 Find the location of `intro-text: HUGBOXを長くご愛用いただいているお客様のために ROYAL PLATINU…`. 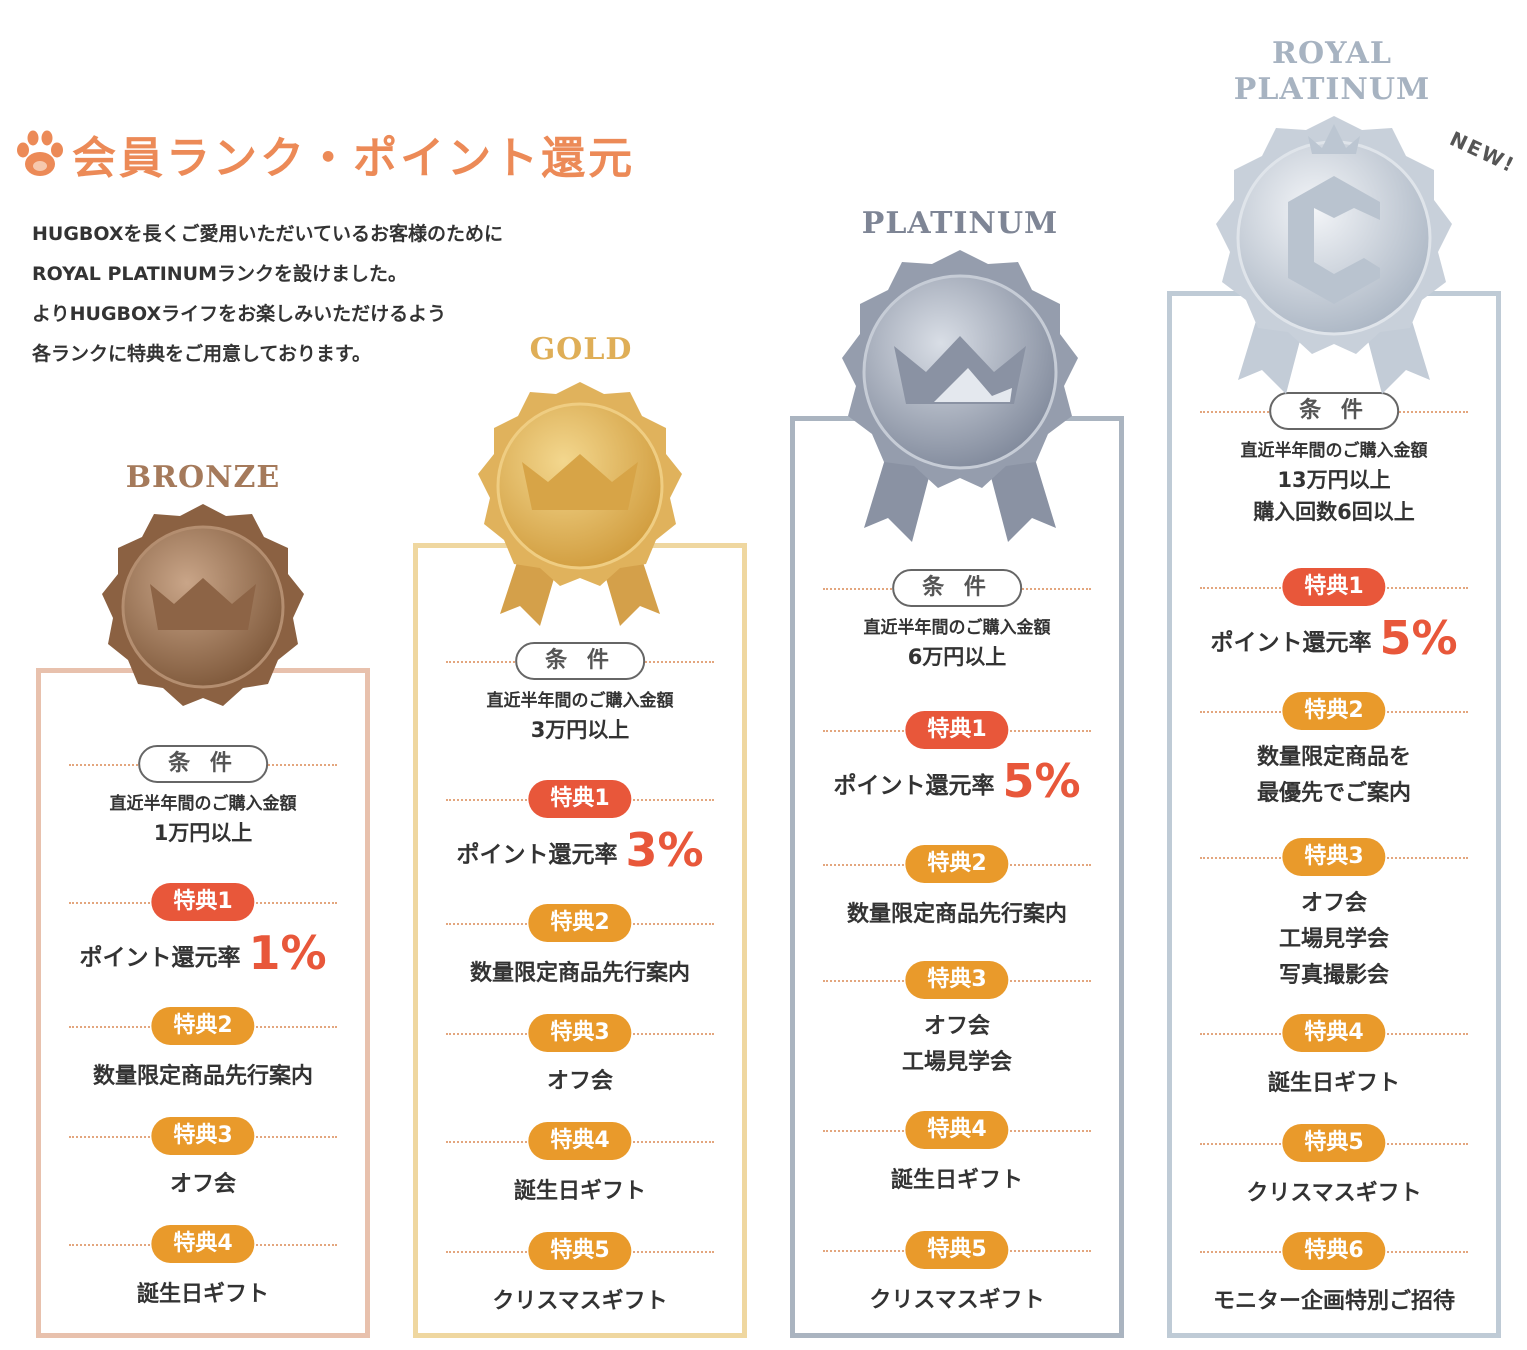

intro-text: HUGBOXを長くご愛用いただいているお客様のために ROYAL PLATINU… is located at coordinates (267, 294).